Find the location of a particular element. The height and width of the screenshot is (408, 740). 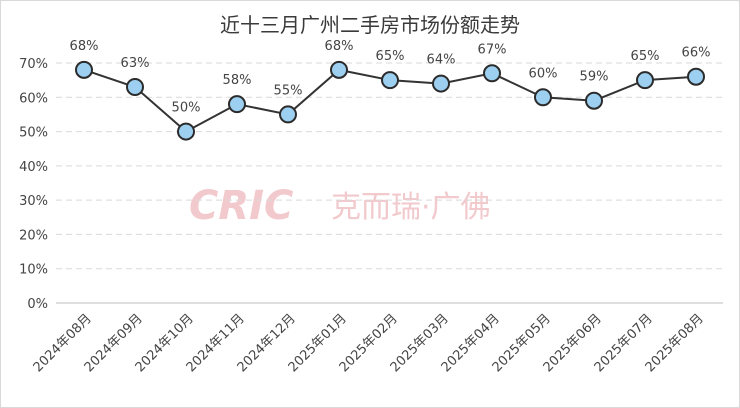

watermark-text: 克而瑞·广佛 is located at coordinates (411, 207).